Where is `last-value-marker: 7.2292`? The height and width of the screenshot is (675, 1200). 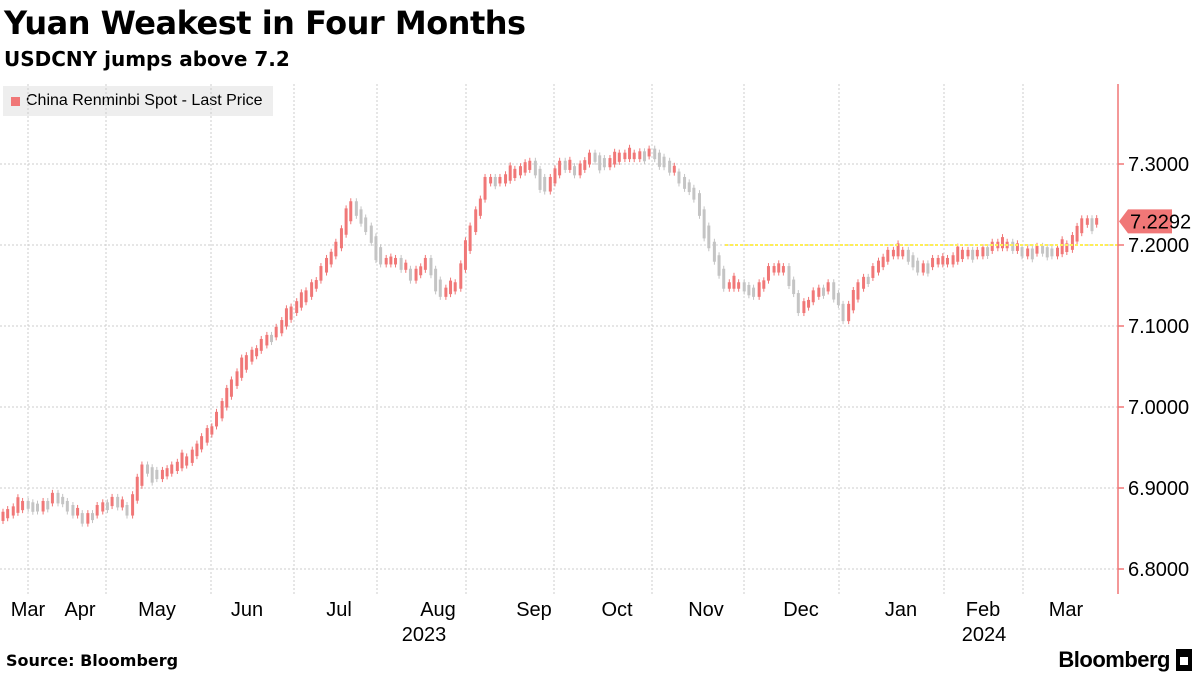 last-value-marker: 7.2292 is located at coordinates (1155, 221).